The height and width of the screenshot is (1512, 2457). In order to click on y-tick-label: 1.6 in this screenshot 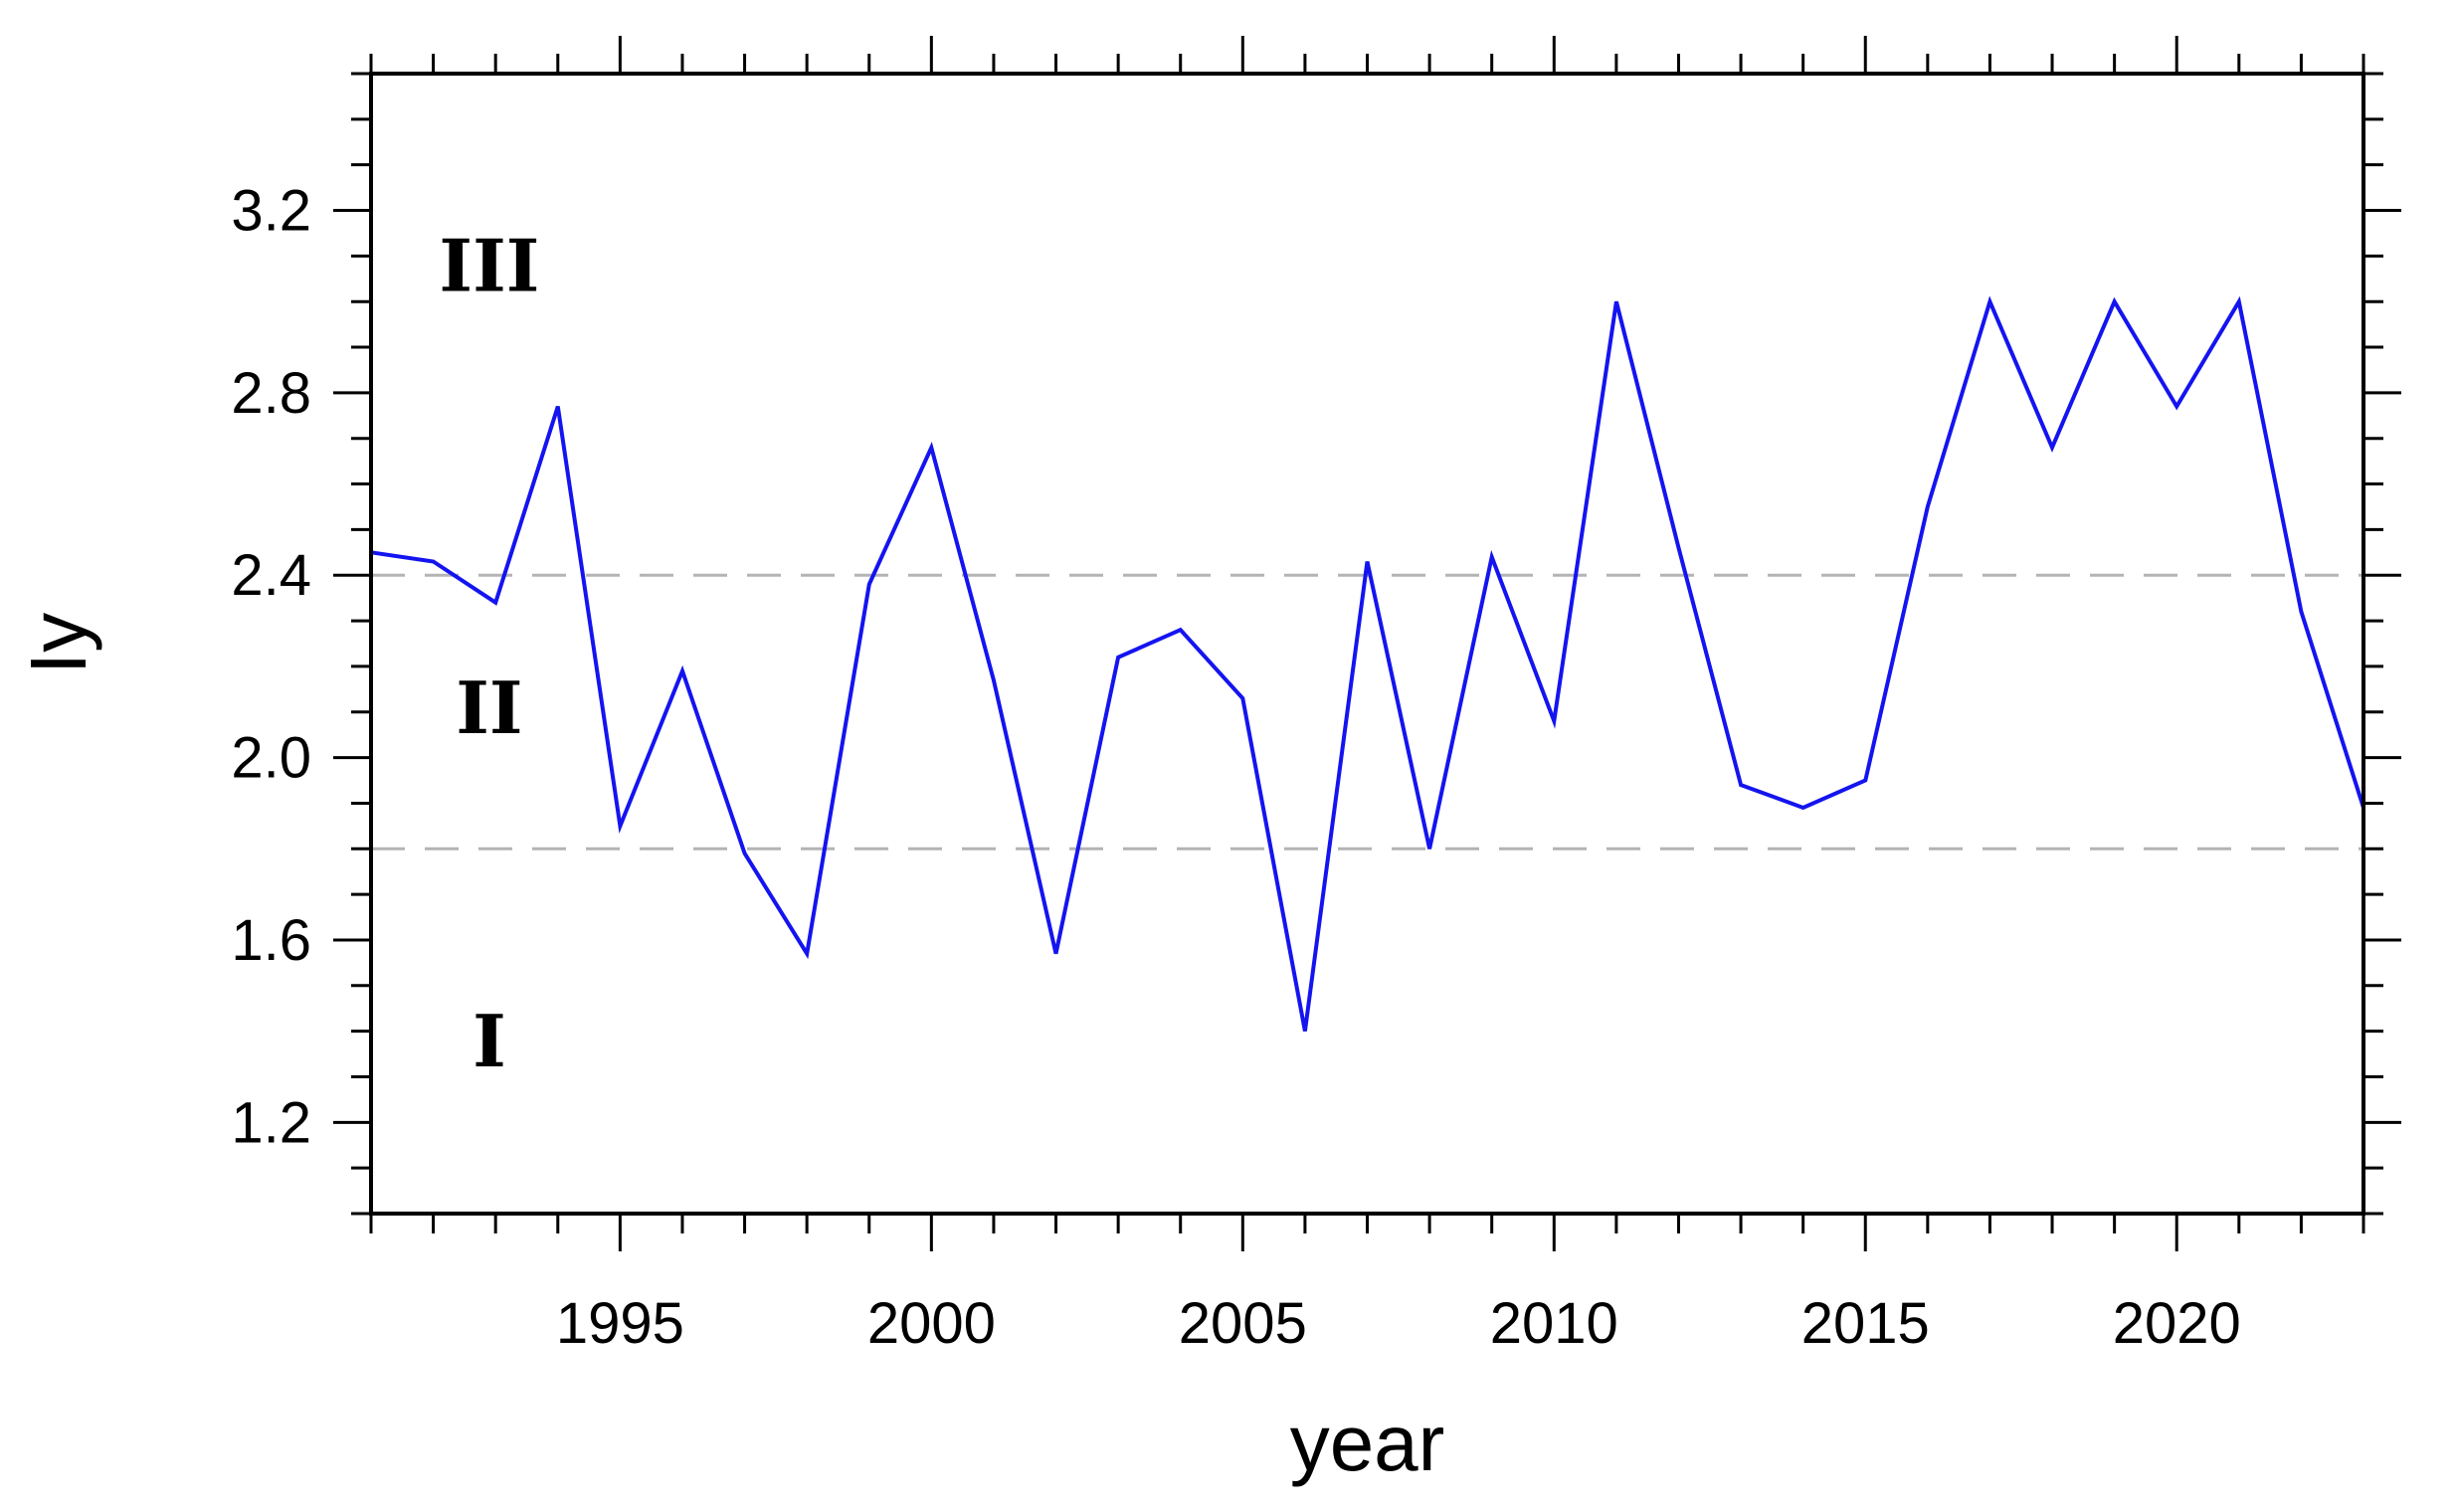, I will do `click(271, 940)`.